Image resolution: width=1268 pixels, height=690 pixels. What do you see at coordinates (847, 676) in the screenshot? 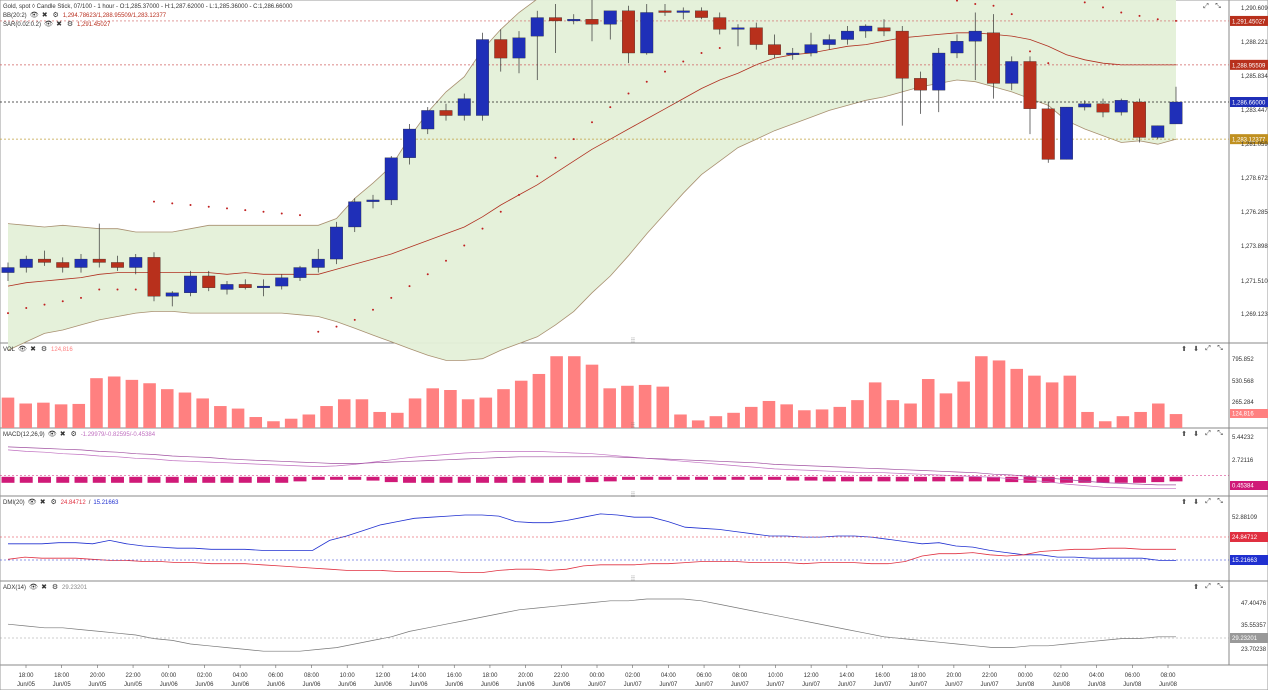
I see `x-time-label: 14:00` at bounding box center [847, 676].